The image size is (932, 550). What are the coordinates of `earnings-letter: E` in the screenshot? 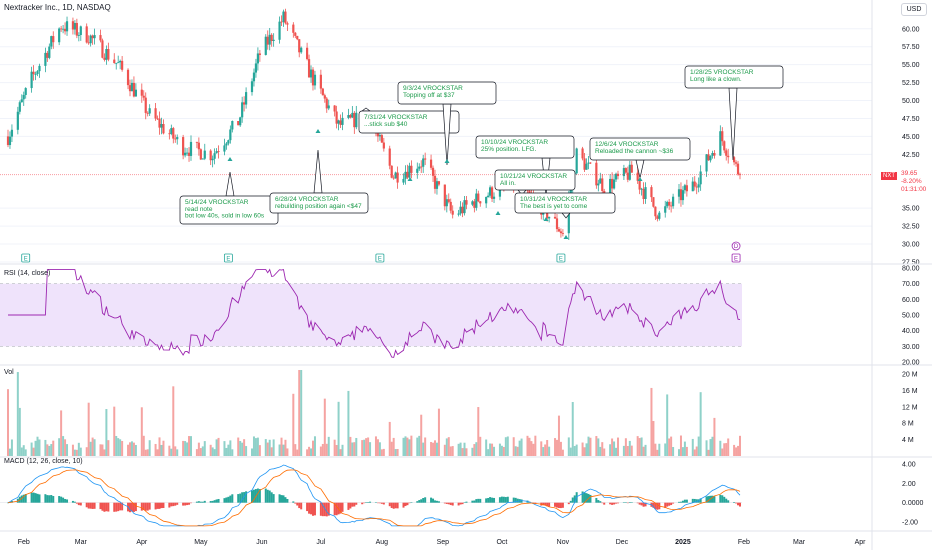 It's located at (736, 260).